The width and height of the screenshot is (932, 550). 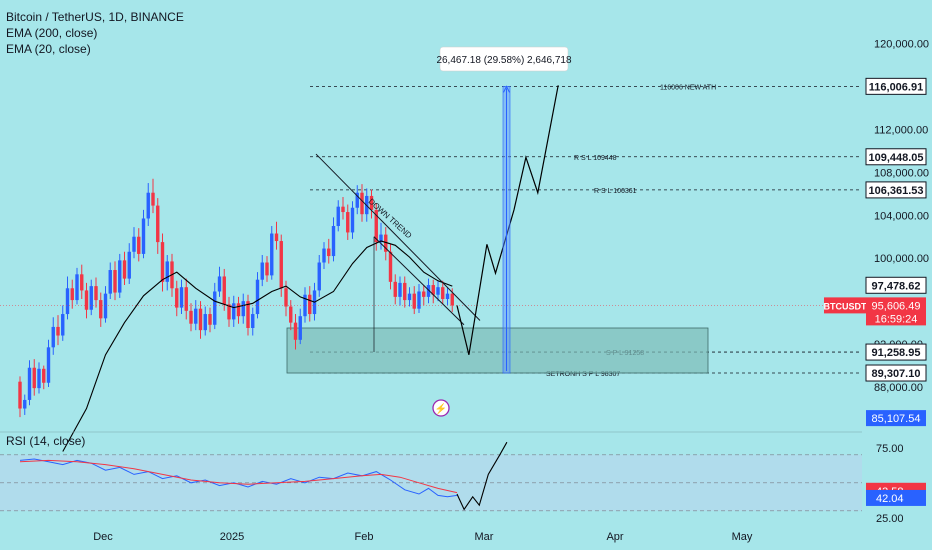 What do you see at coordinates (896, 497) in the screenshot?
I see `rsi-value-box` at bounding box center [896, 497].